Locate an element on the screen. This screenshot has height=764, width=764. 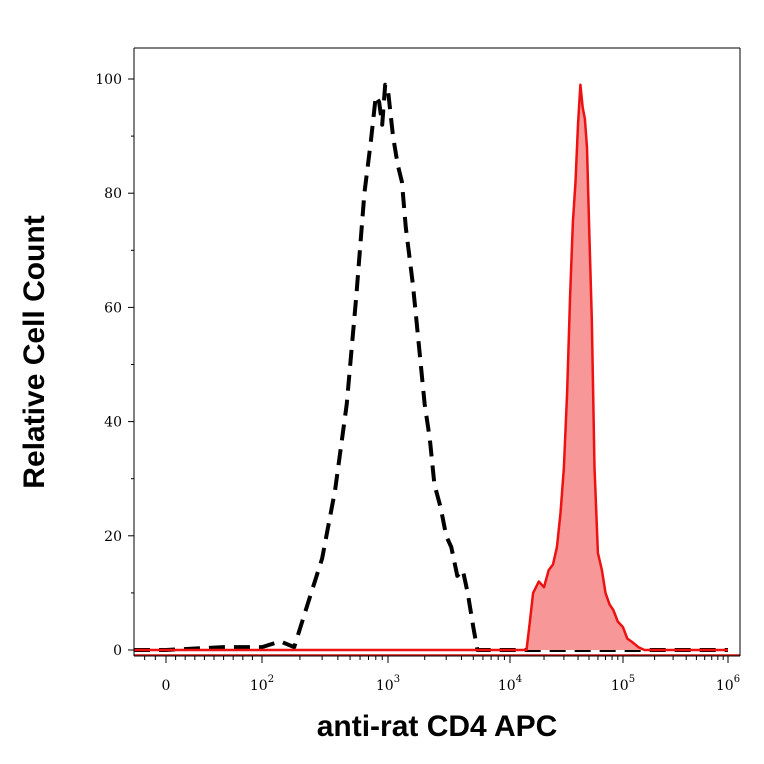
x-tick-label: 10³ is located at coordinates (388, 684).